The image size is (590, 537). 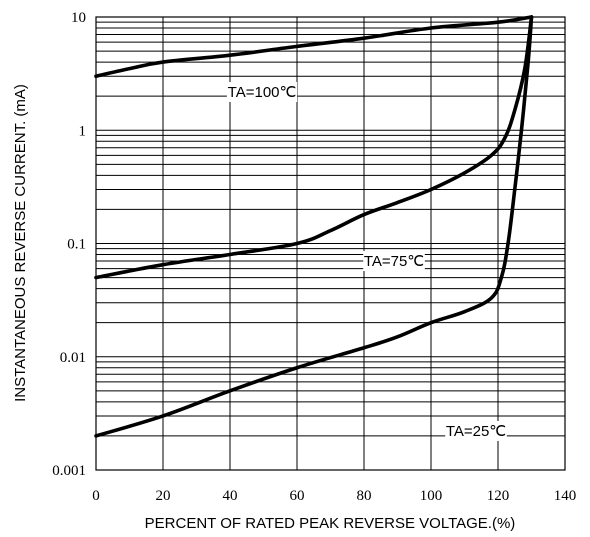 What do you see at coordinates (69, 471) in the screenshot?
I see `y-tick-label: 0.001` at bounding box center [69, 471].